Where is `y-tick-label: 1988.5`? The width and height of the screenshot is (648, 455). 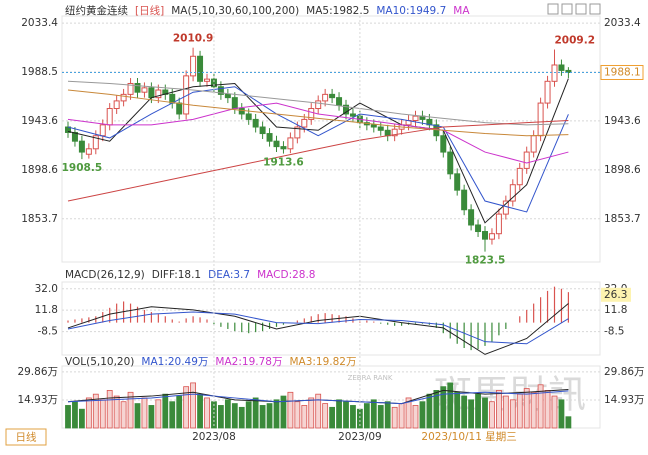
y-tick-label: 1988.5 is located at coordinates (39, 72).